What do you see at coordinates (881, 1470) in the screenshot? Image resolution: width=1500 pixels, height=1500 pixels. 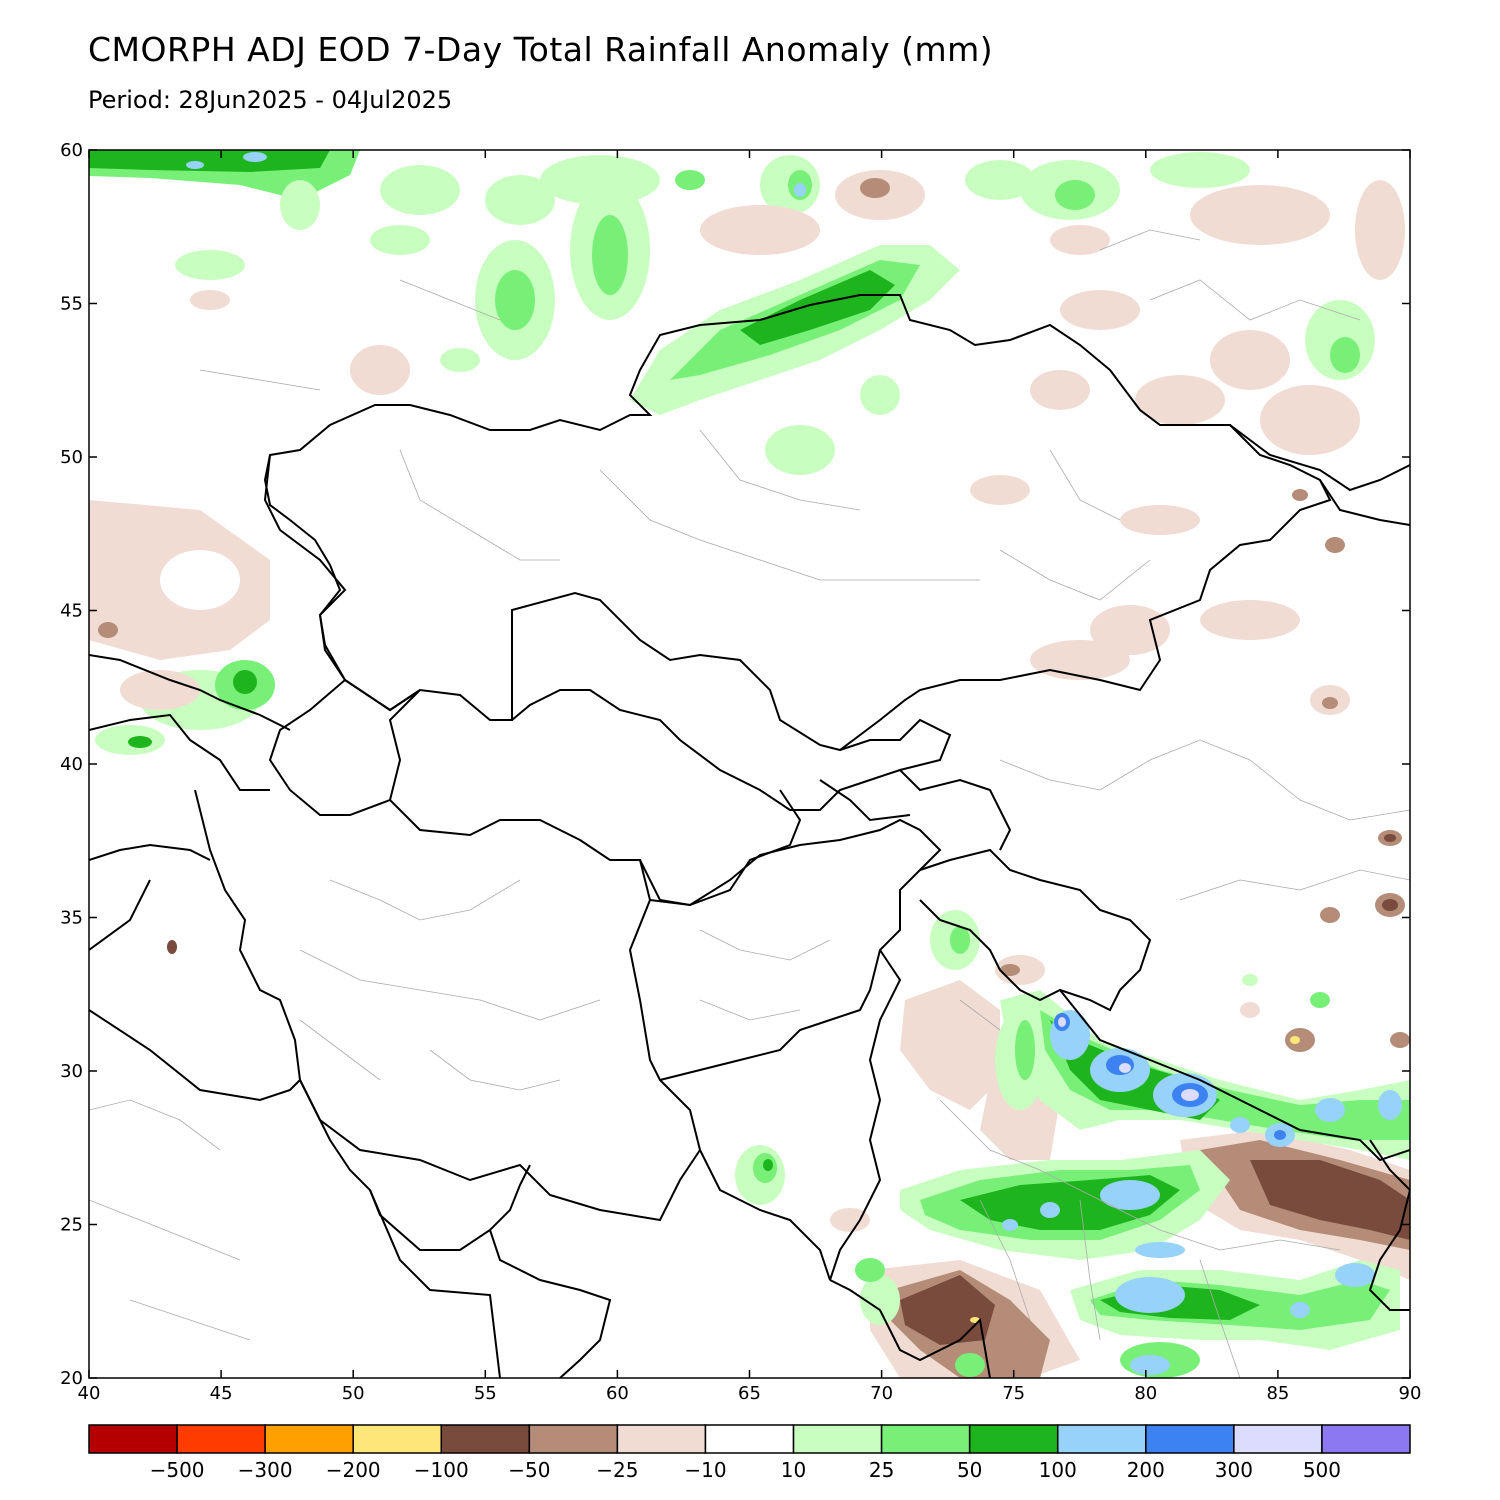 I see `colorbar-label: 25` at bounding box center [881, 1470].